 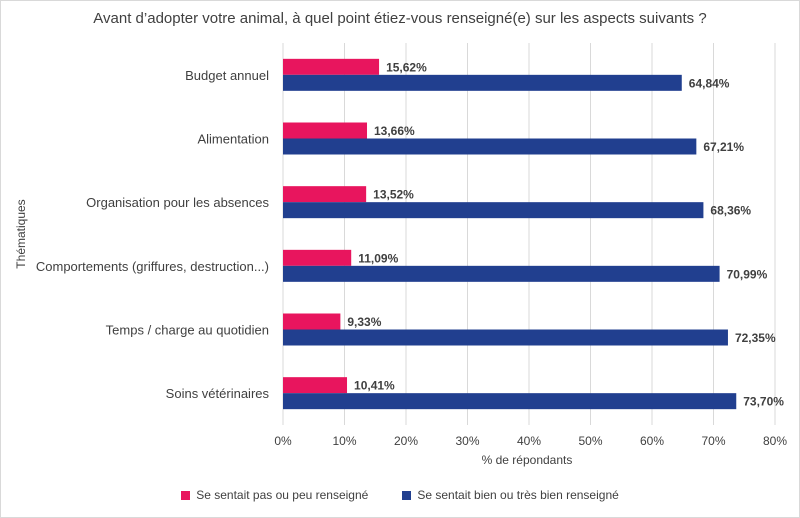 What do you see at coordinates (529, 441) in the screenshot?
I see `x-tick-label: 40%` at bounding box center [529, 441].